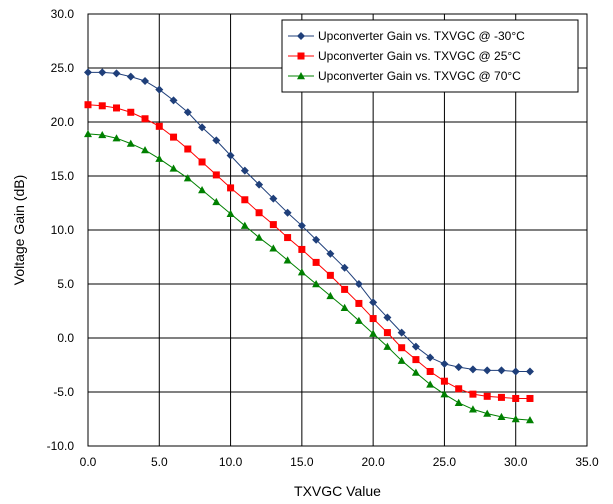  What do you see at coordinates (63, 122) in the screenshot?
I see `y-tick-label: 20.0` at bounding box center [63, 122].